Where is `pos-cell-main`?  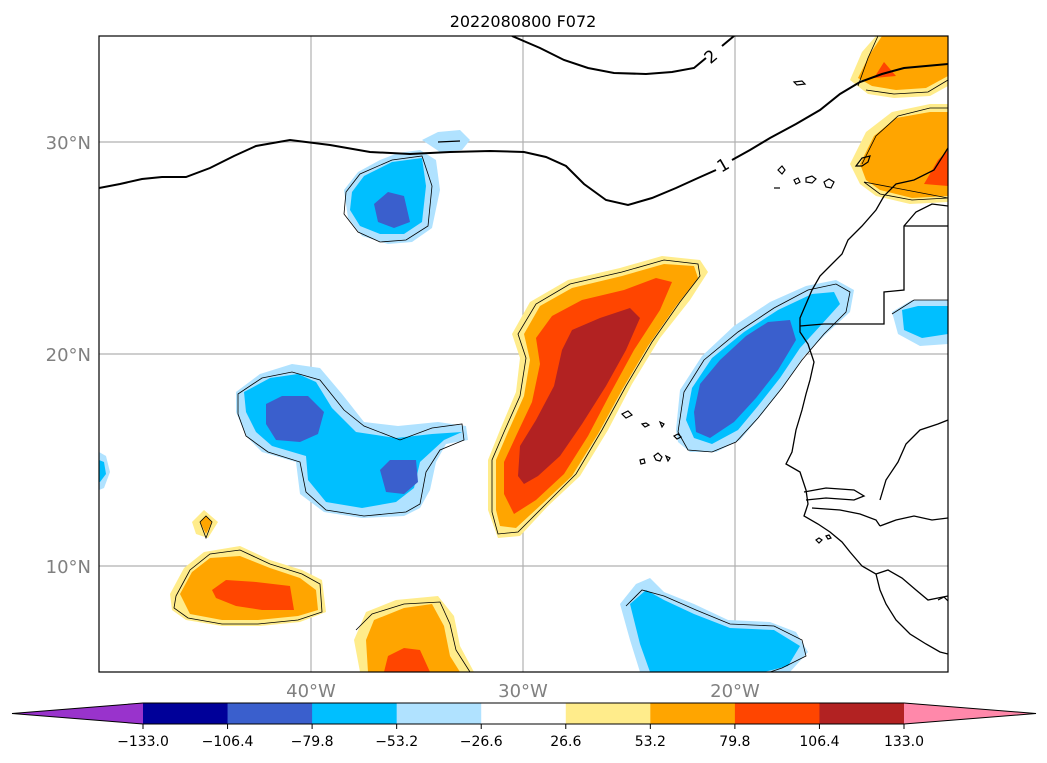
pos-cell-main is located at coordinates (598, 397).